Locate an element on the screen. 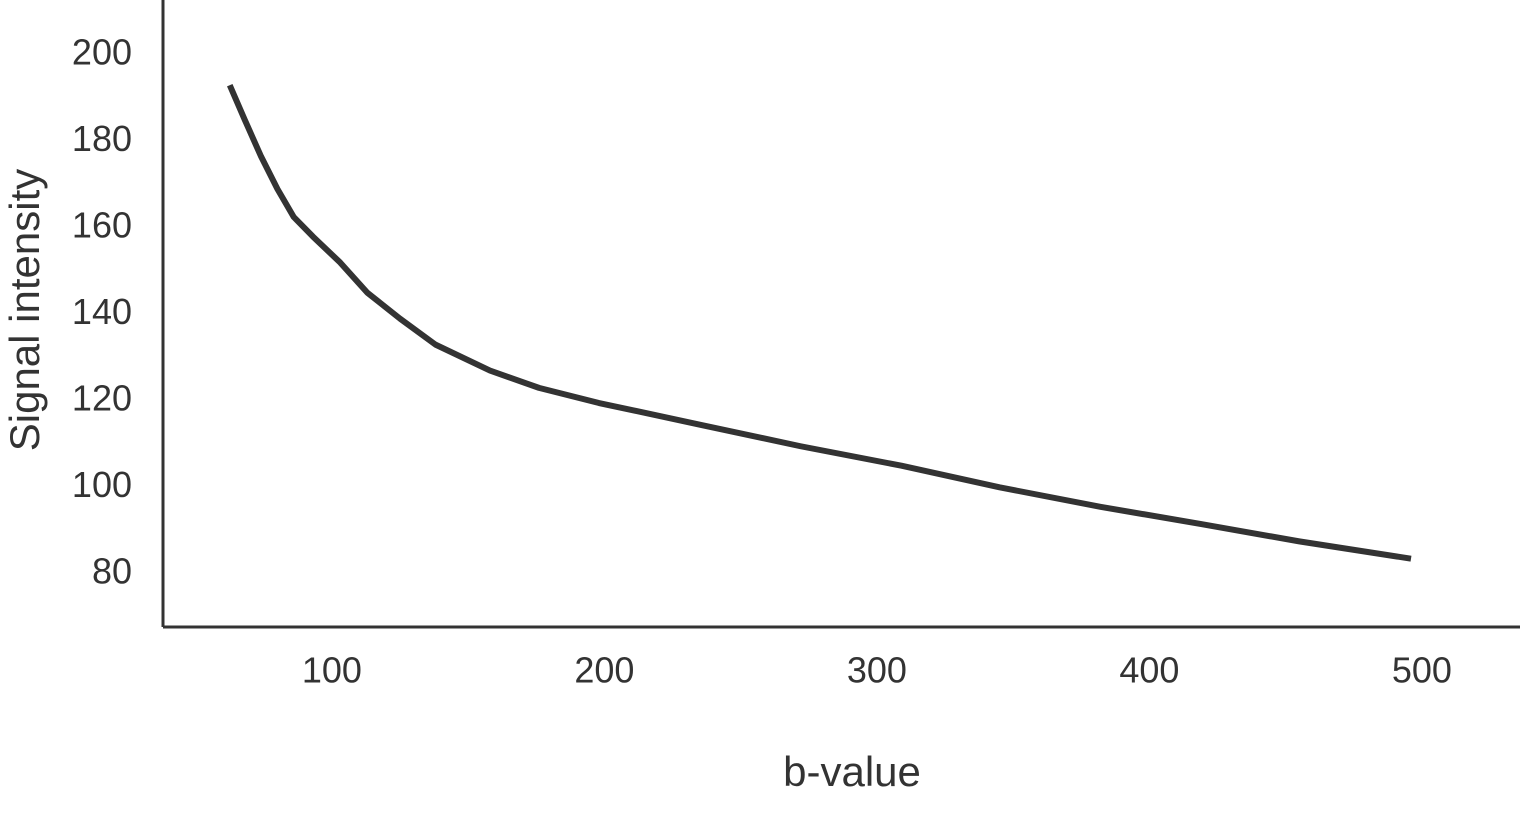  y-axis-label: Signal intensity is located at coordinates (24, 310).